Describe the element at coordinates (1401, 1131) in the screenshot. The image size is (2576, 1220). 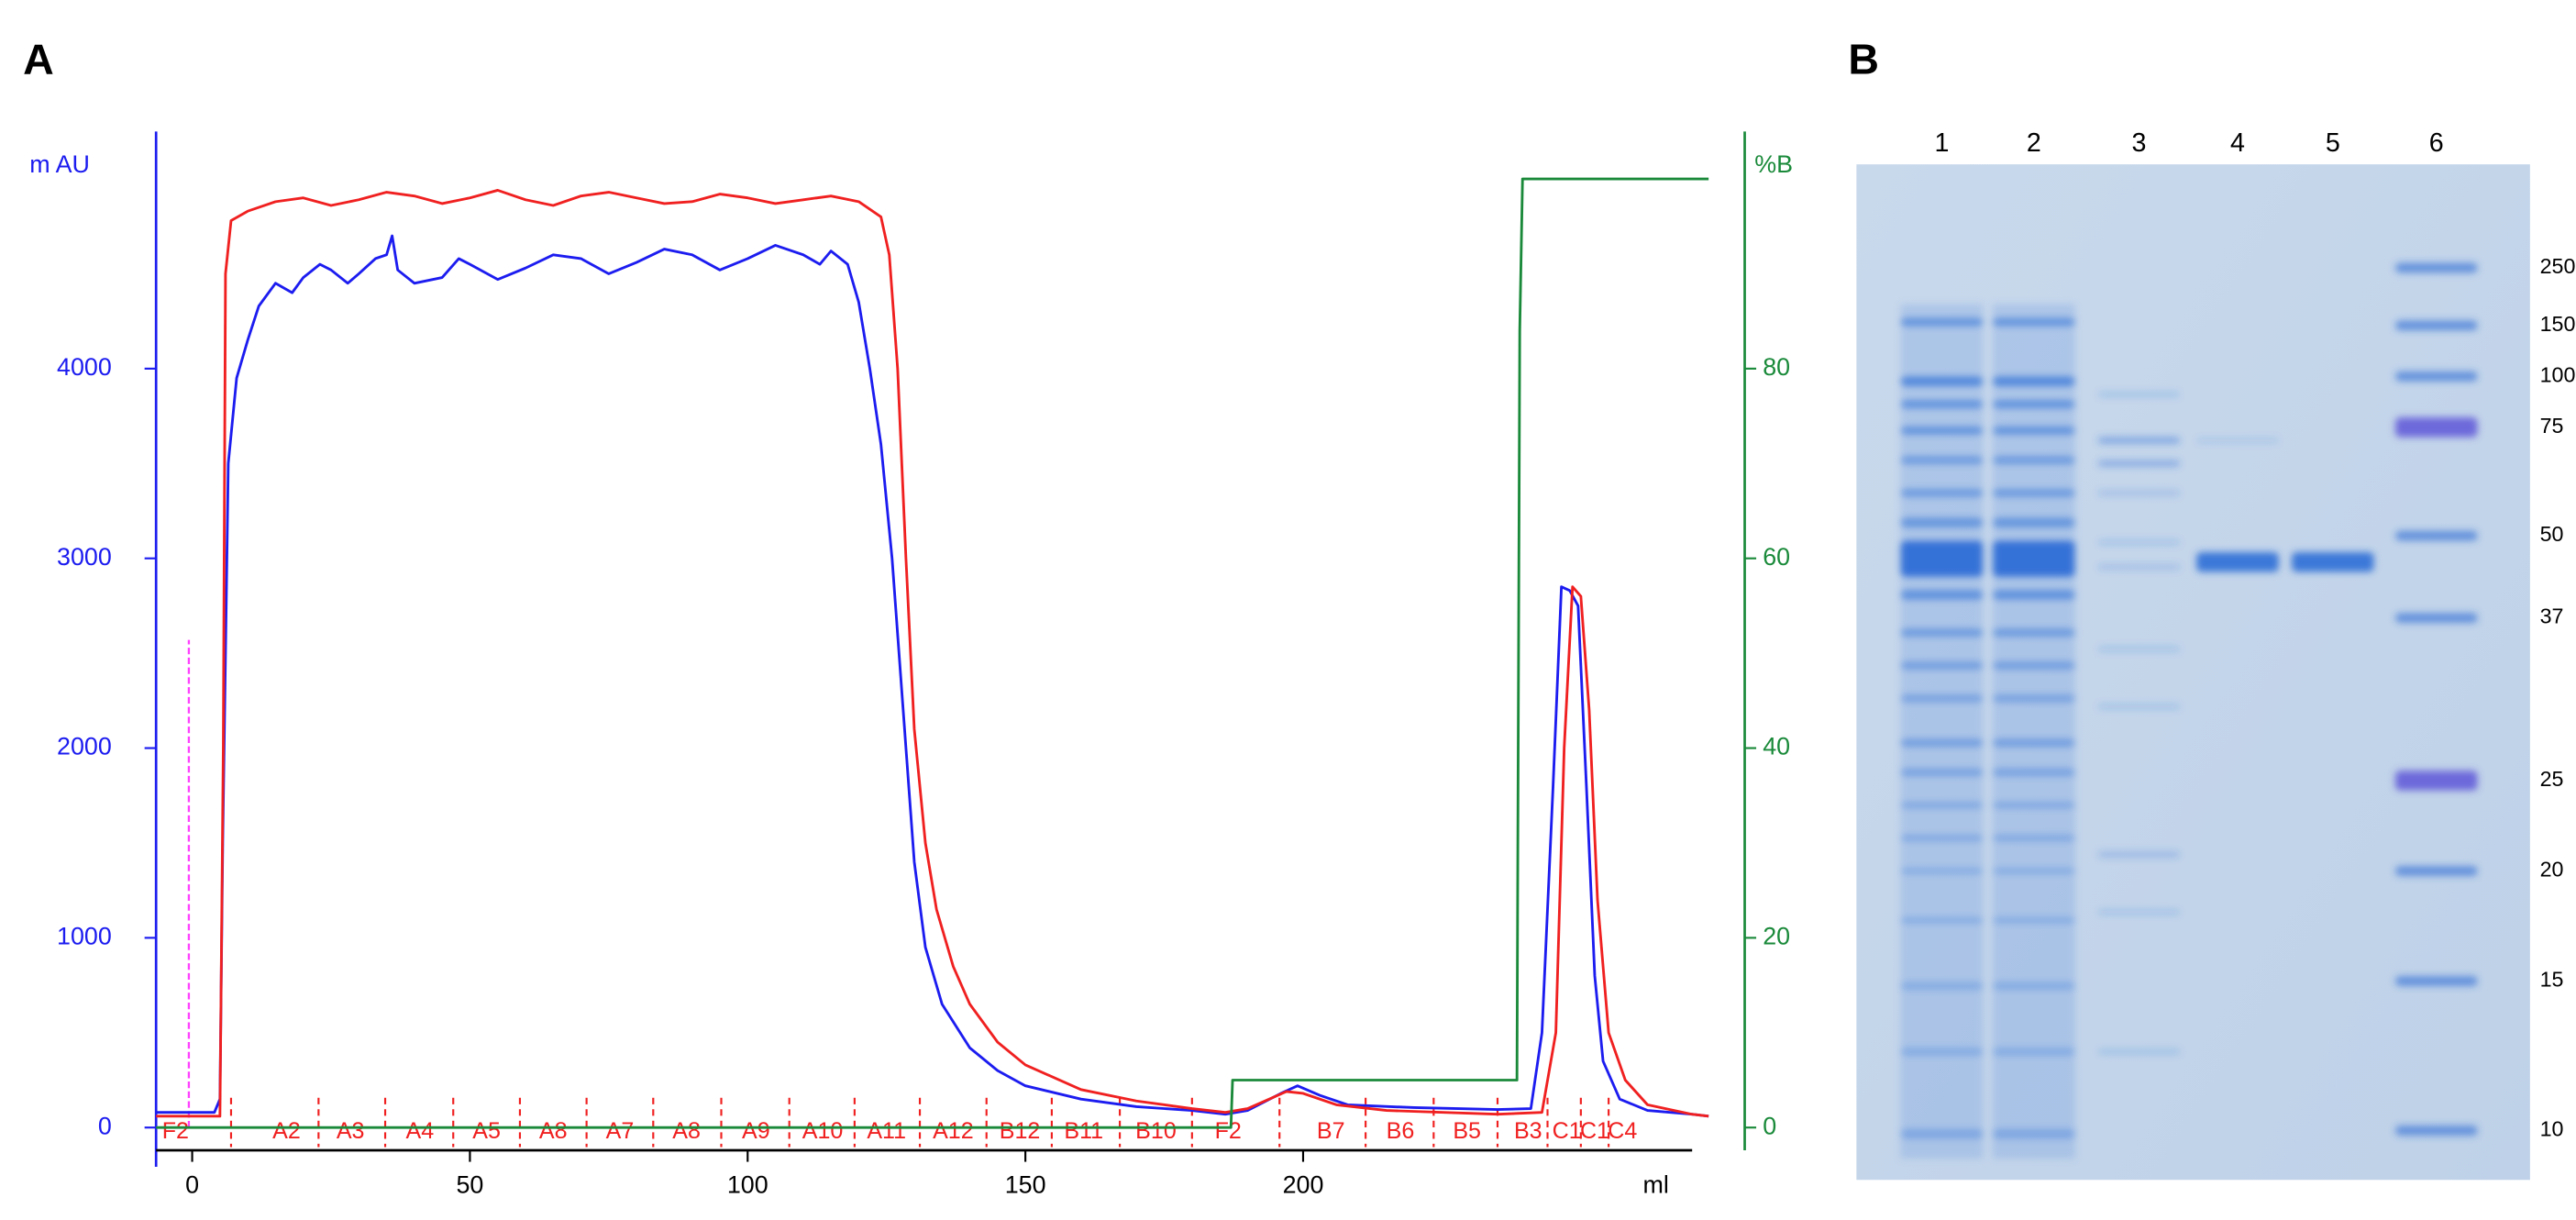
I see `fraction-label: B6` at that location.